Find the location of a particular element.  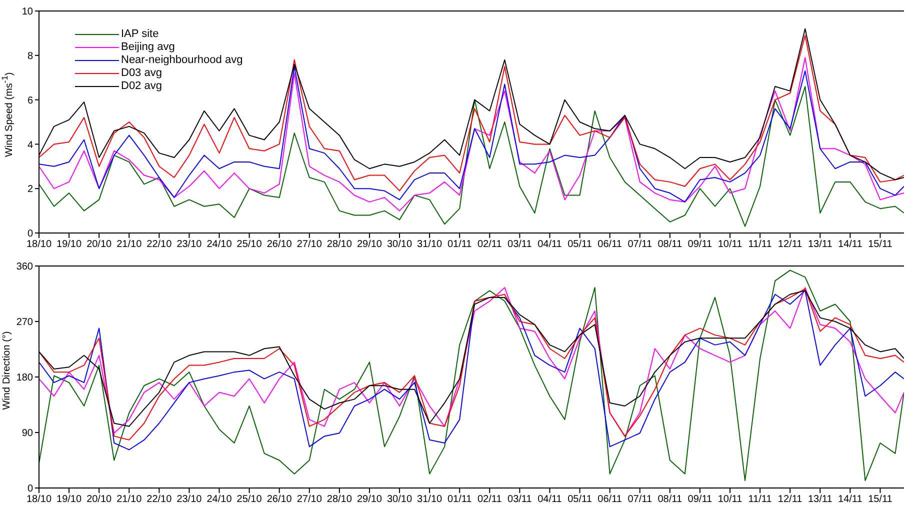

y-tick-label: 270 is located at coordinates (25, 322).